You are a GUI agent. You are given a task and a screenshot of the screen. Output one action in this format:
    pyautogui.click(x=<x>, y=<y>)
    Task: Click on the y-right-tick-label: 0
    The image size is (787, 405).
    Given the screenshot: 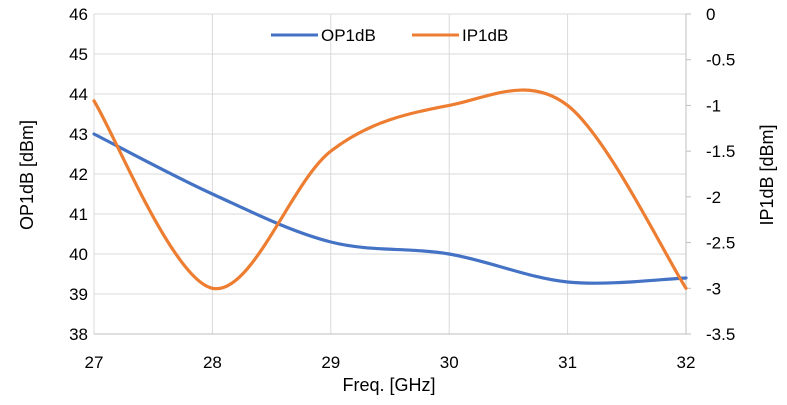 What is the action you would take?
    pyautogui.click(x=710, y=14)
    